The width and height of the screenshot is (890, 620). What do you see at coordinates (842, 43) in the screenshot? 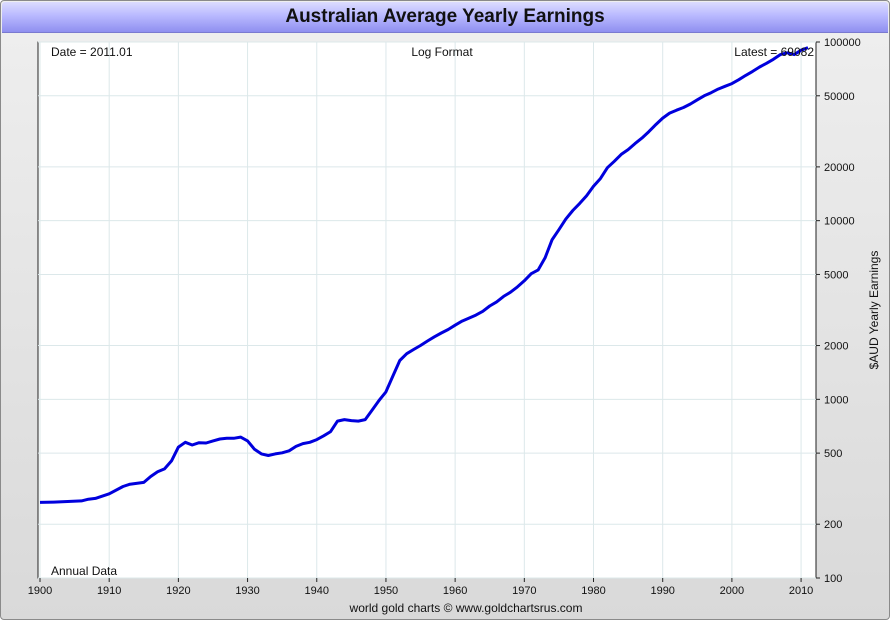
I see `y-tick-label: 100000` at bounding box center [842, 43].